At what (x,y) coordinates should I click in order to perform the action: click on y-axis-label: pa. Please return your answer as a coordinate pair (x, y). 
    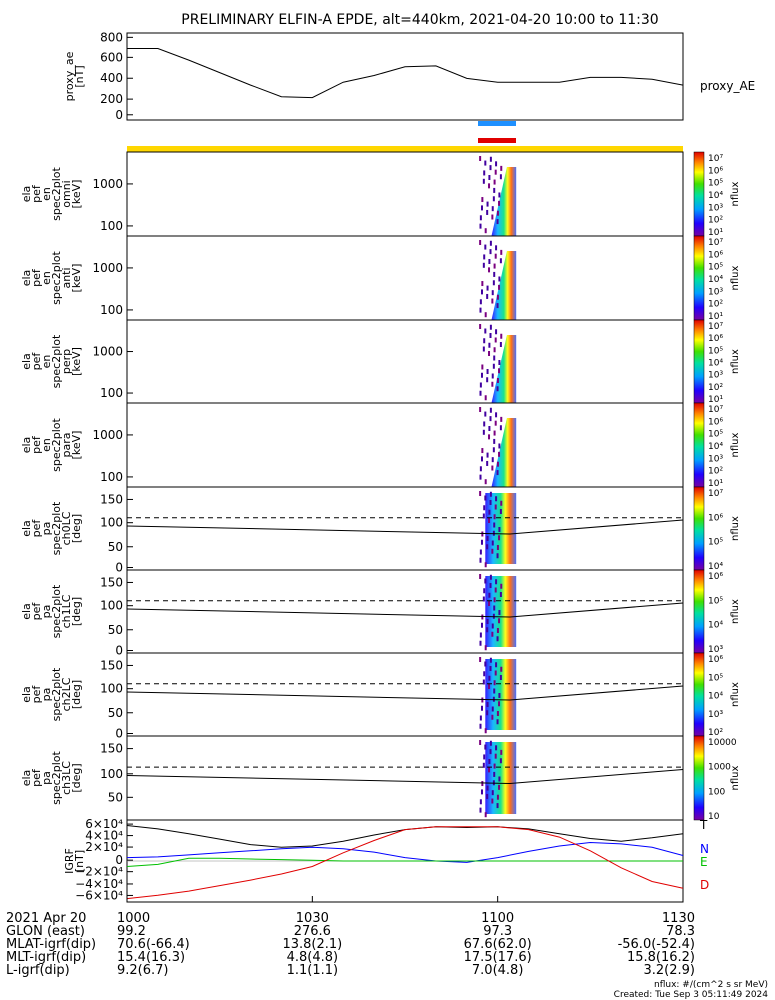
    Looking at the image, I should click on (46, 778).